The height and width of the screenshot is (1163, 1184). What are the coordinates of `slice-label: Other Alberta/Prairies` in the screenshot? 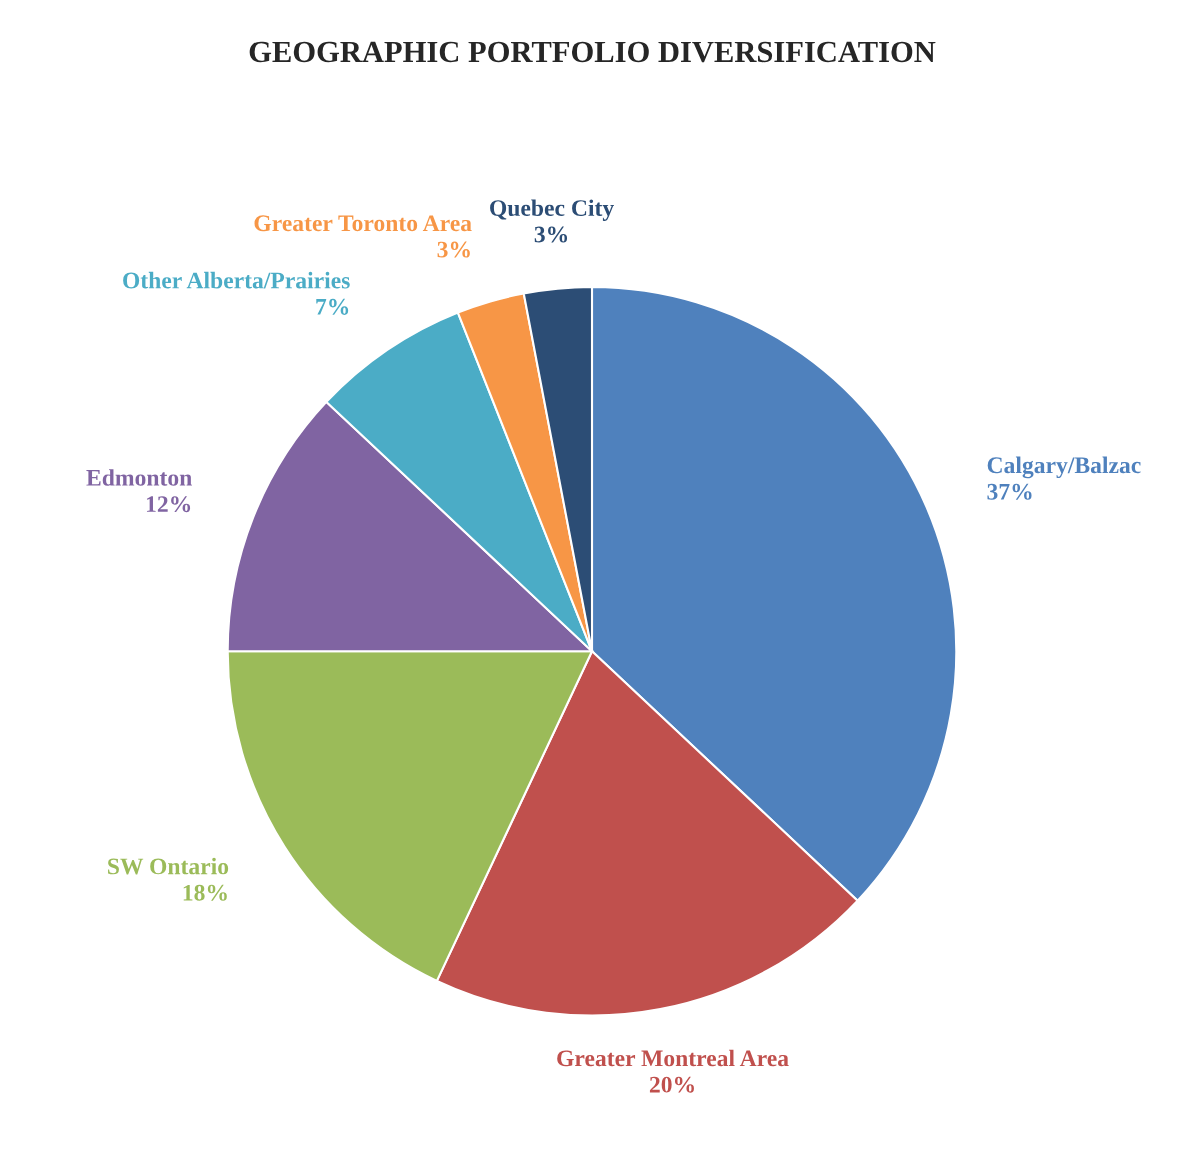 It's located at (236, 280).